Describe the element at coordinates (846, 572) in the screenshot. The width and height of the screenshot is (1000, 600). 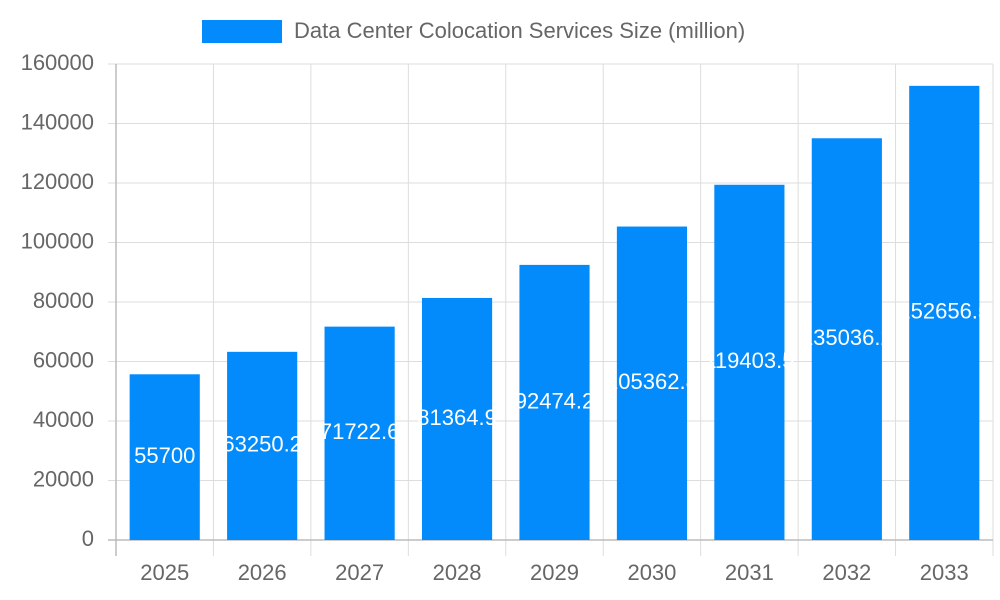
I see `x-tick-label: 2032` at that location.